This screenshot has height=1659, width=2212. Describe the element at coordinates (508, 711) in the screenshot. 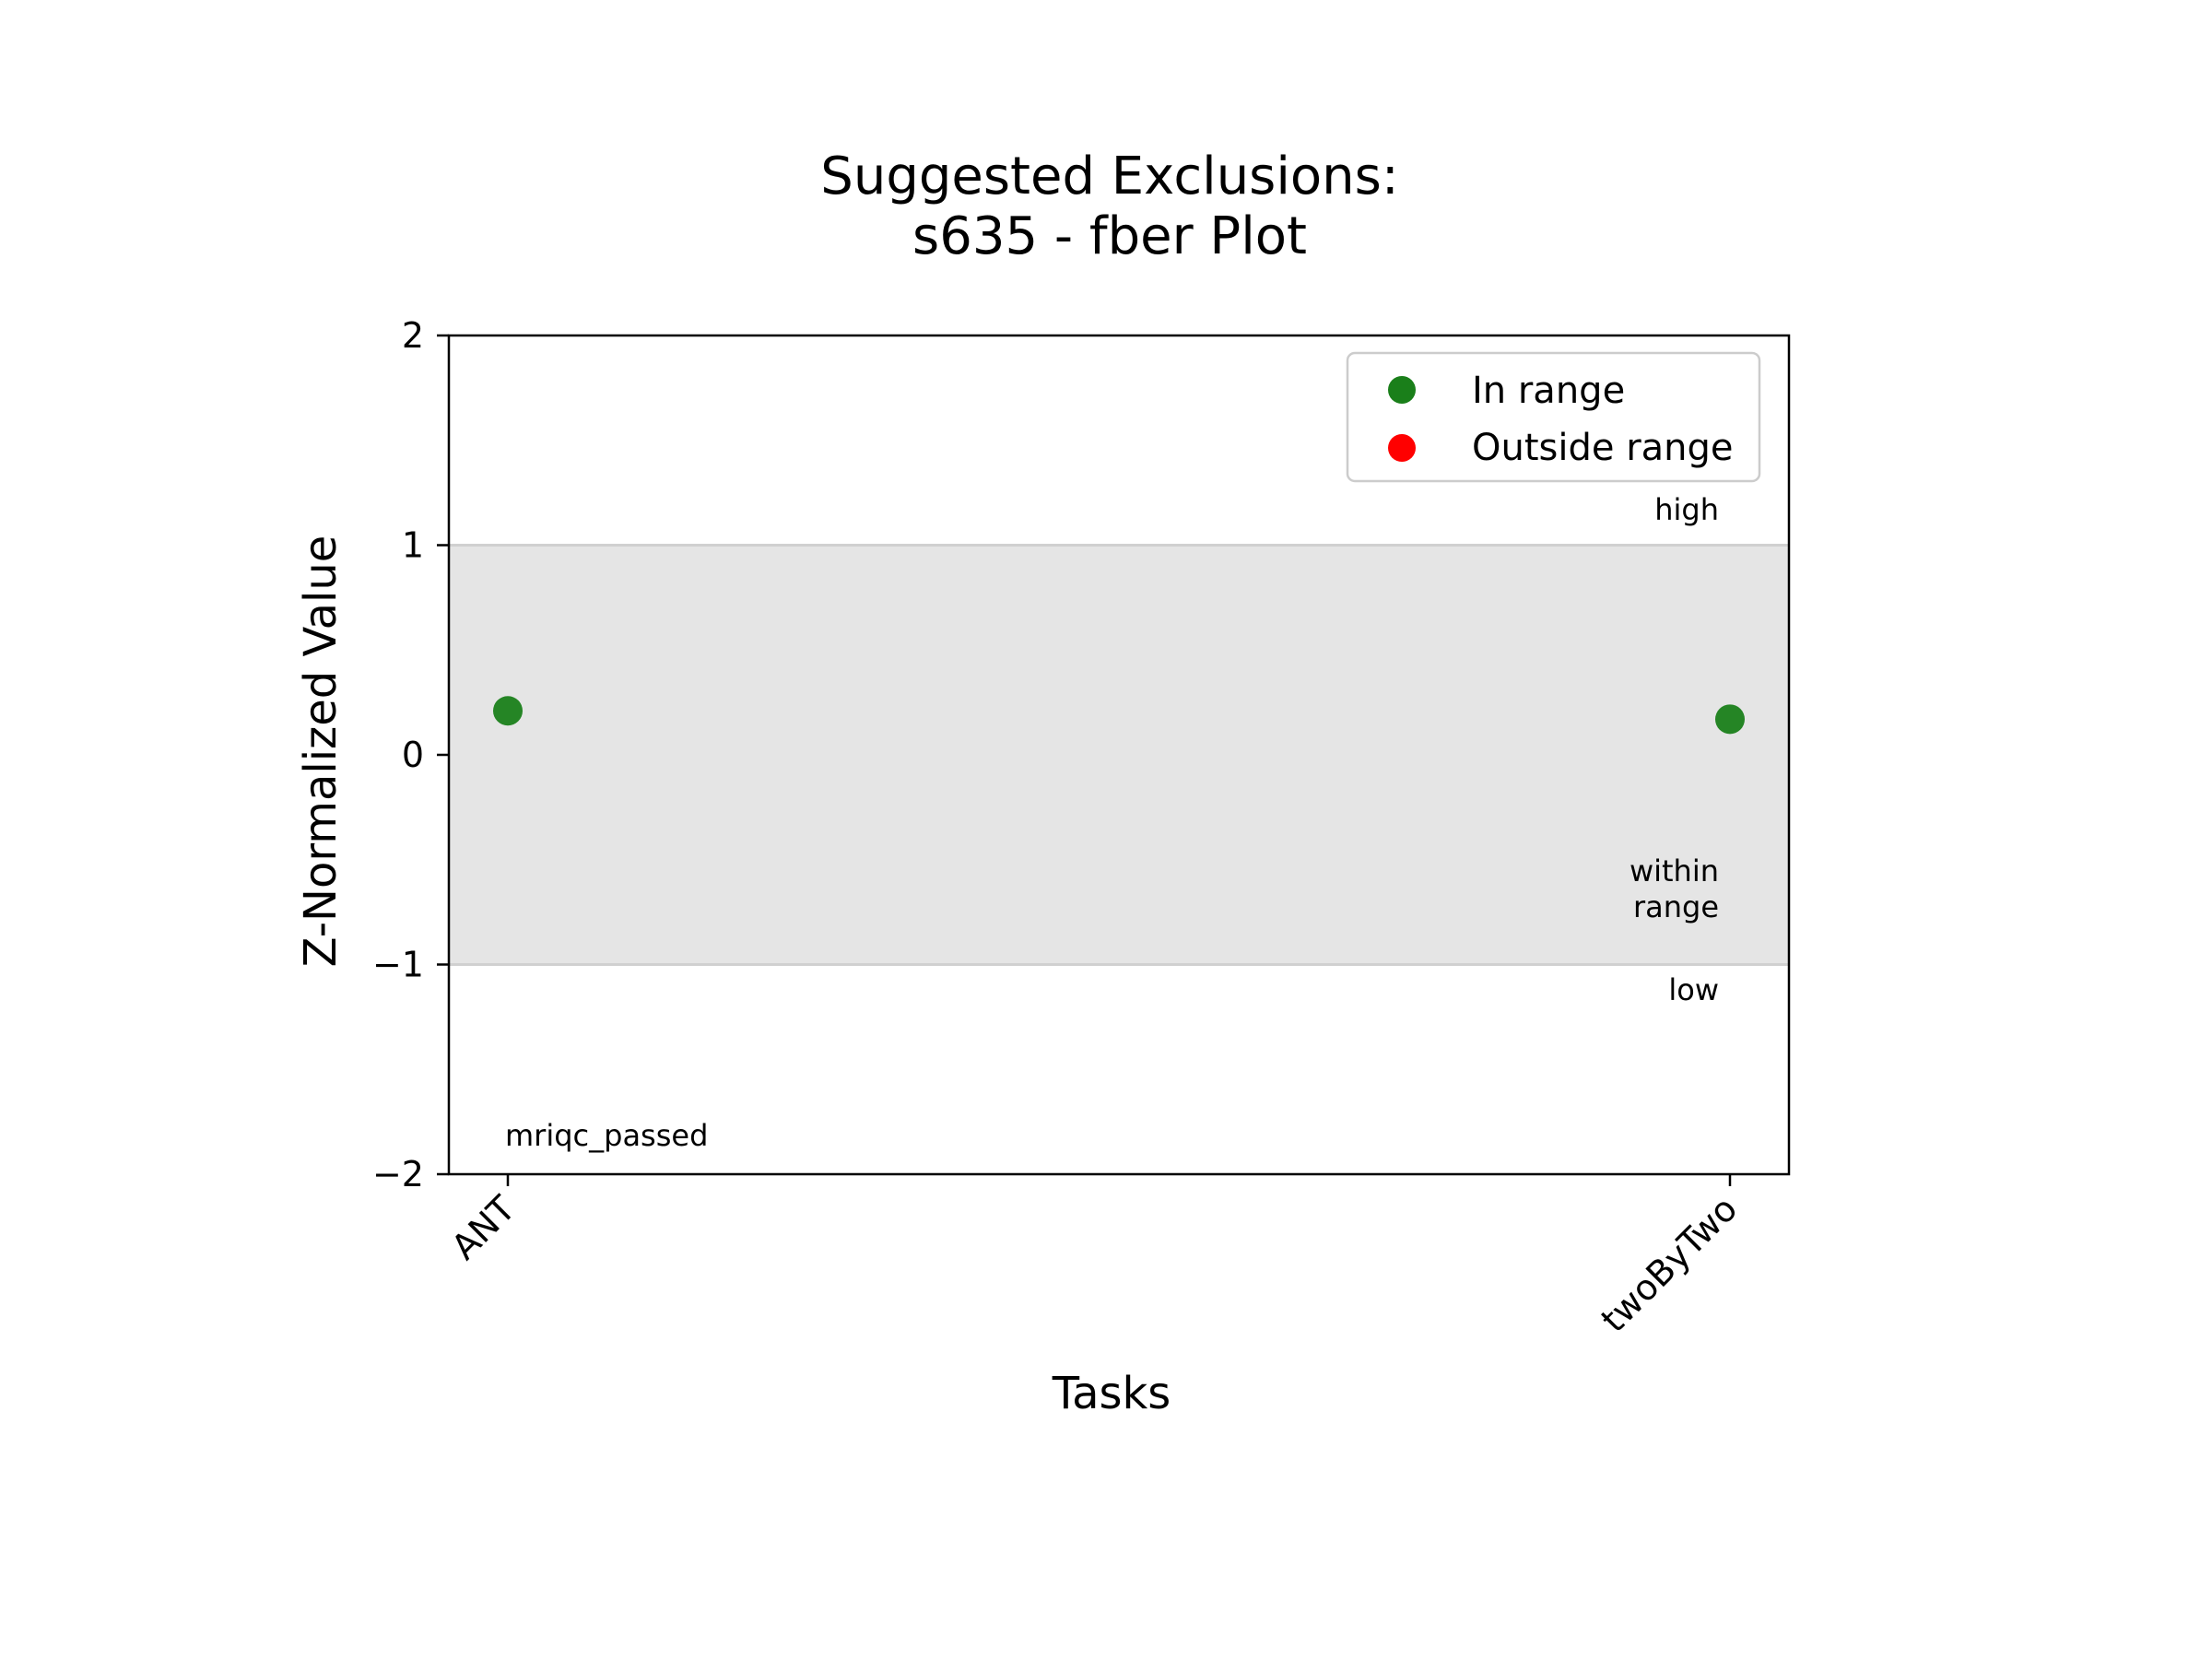

I see `data-point-ant` at that location.